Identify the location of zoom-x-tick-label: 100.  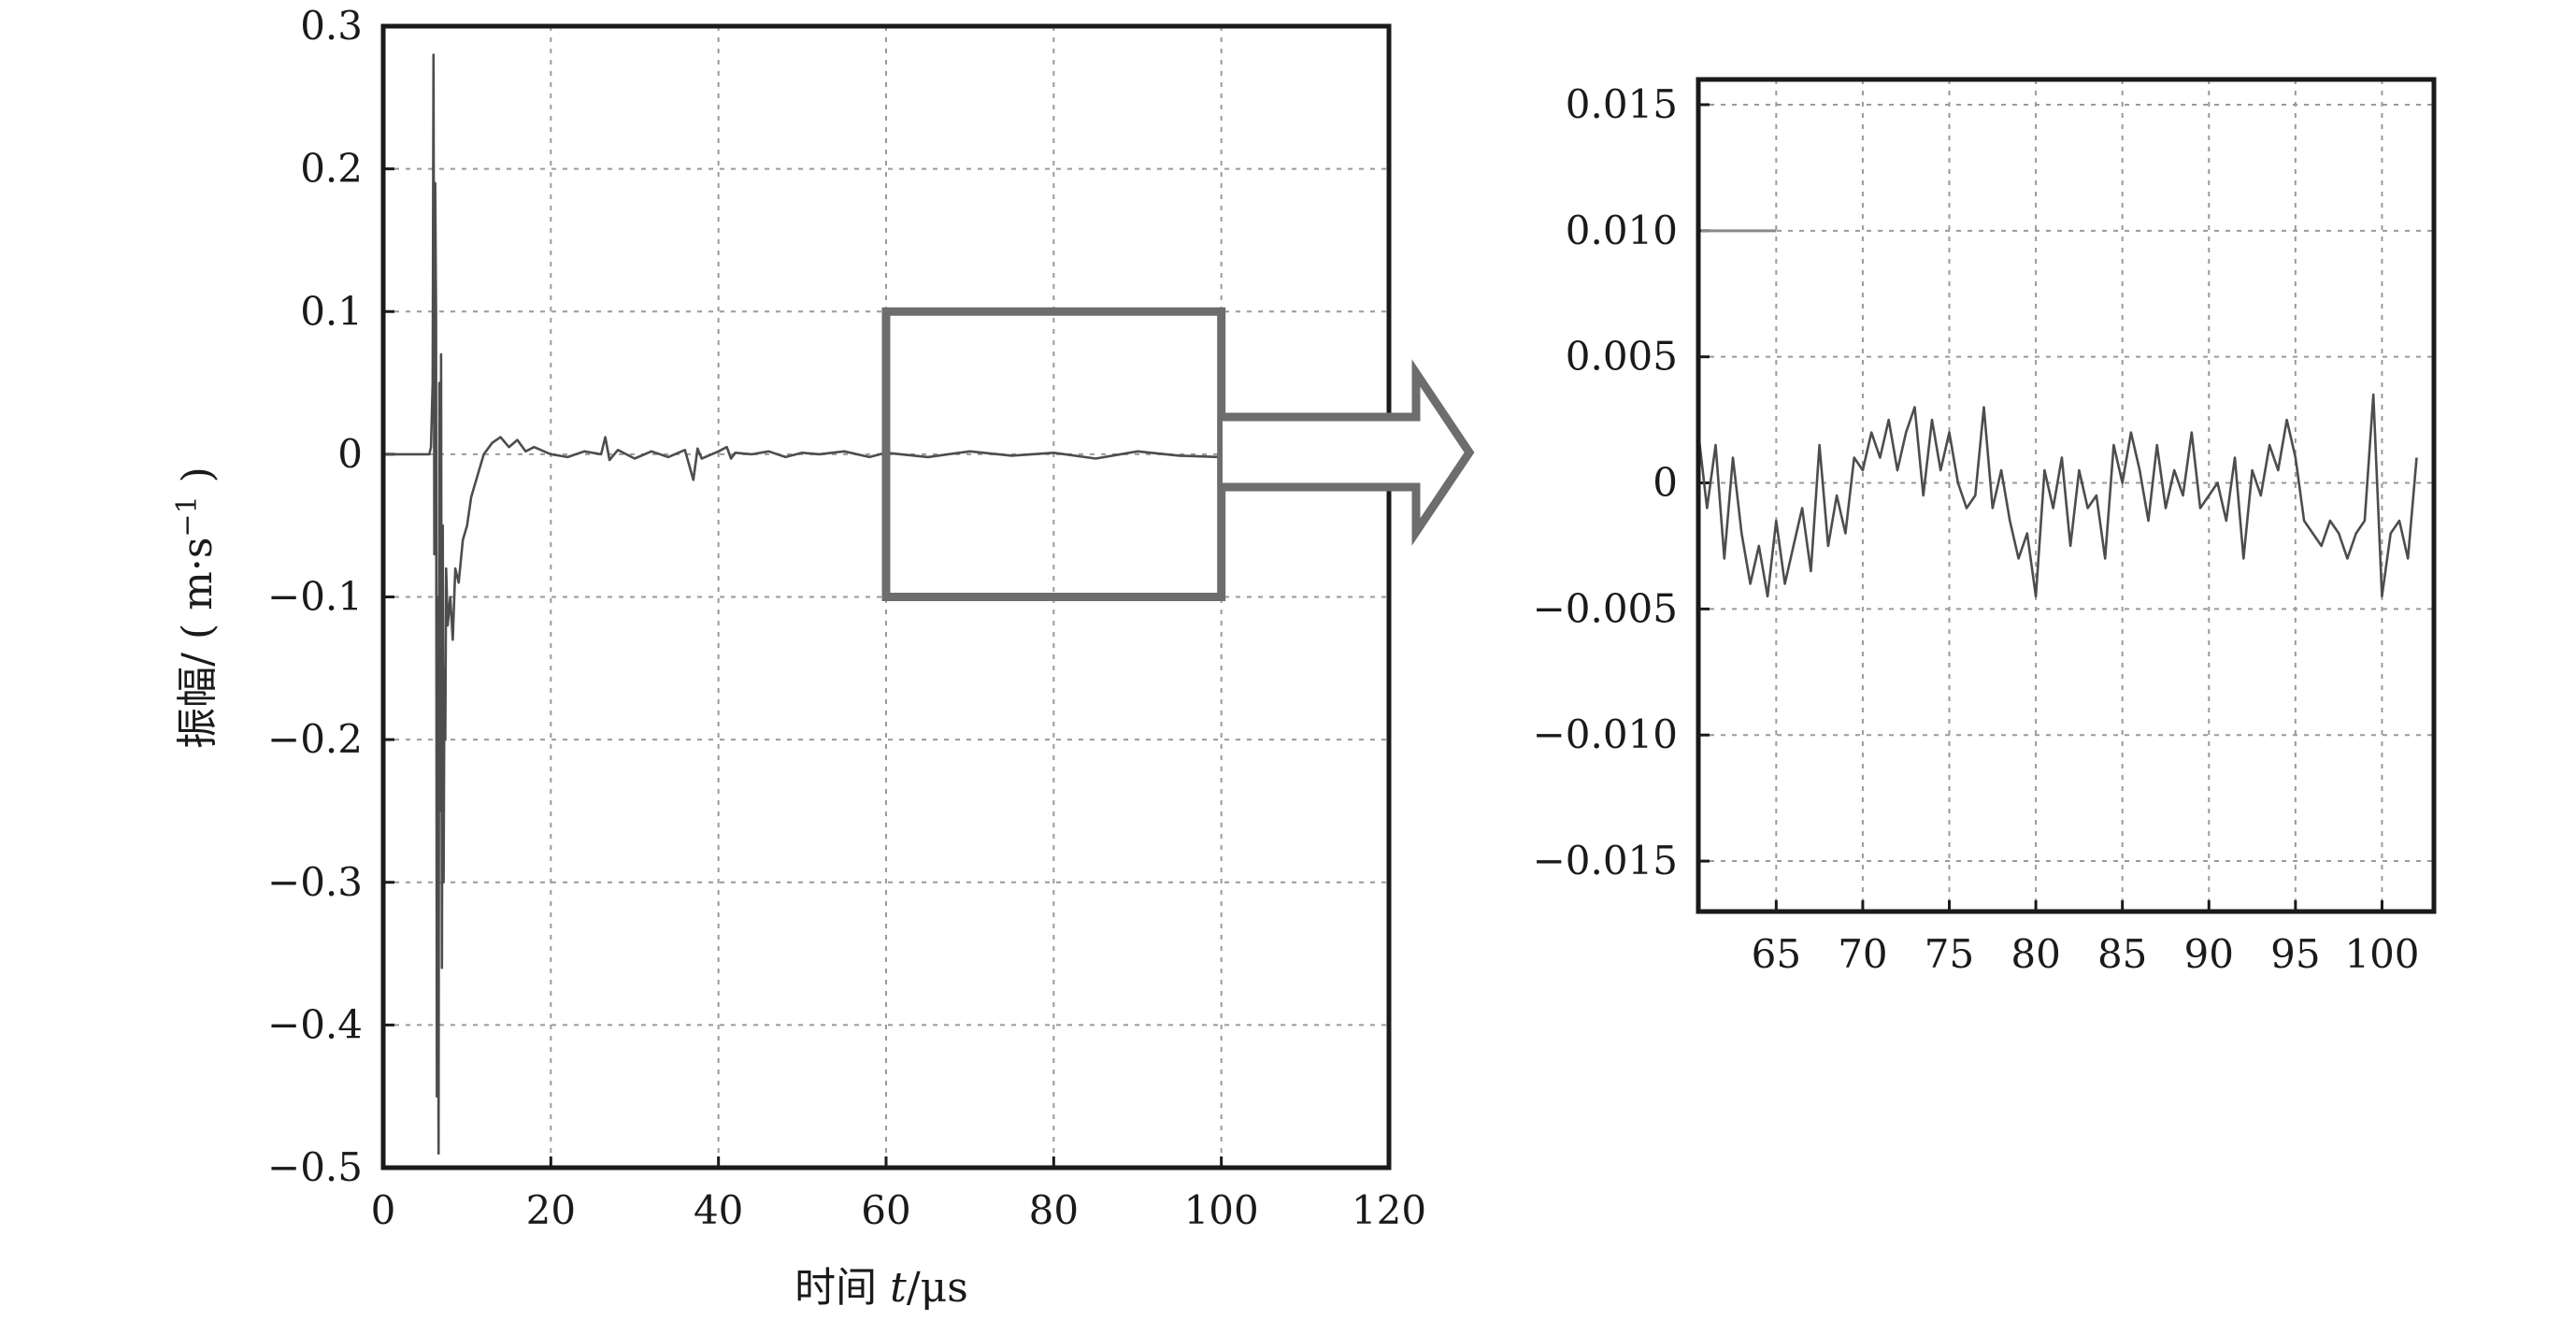
(2381, 954).